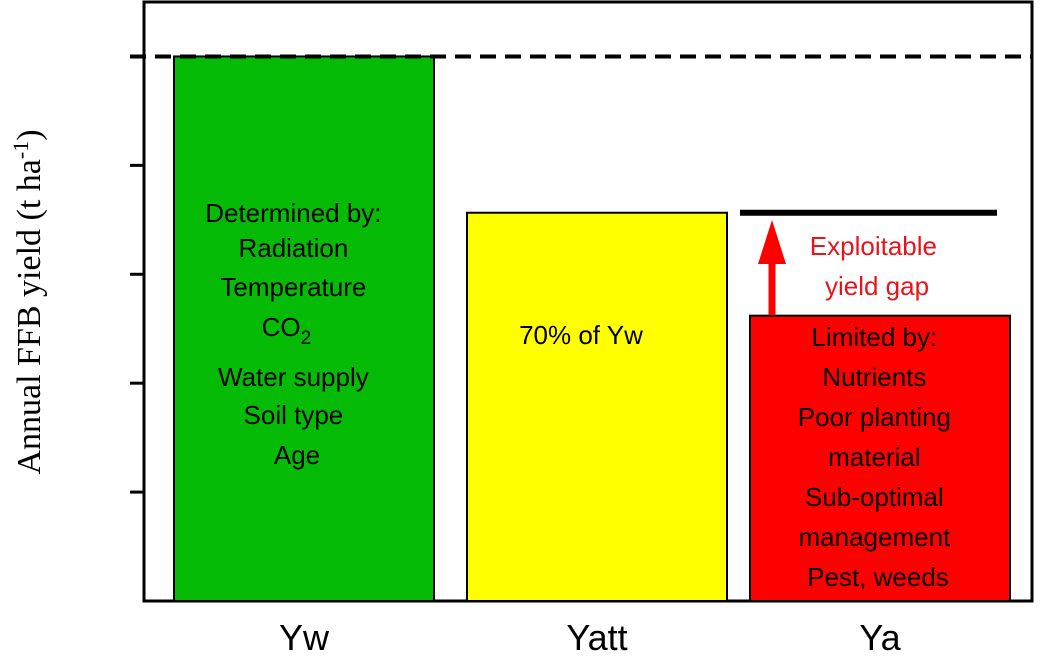 The width and height of the screenshot is (1046, 656). What do you see at coordinates (293, 213) in the screenshot?
I see `yw-annotation-line: Determined by:` at bounding box center [293, 213].